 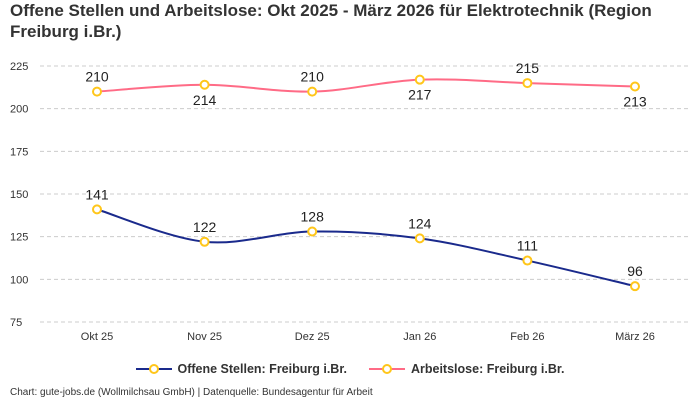 I want to click on y-tick-label: 150, so click(x=19, y=195).